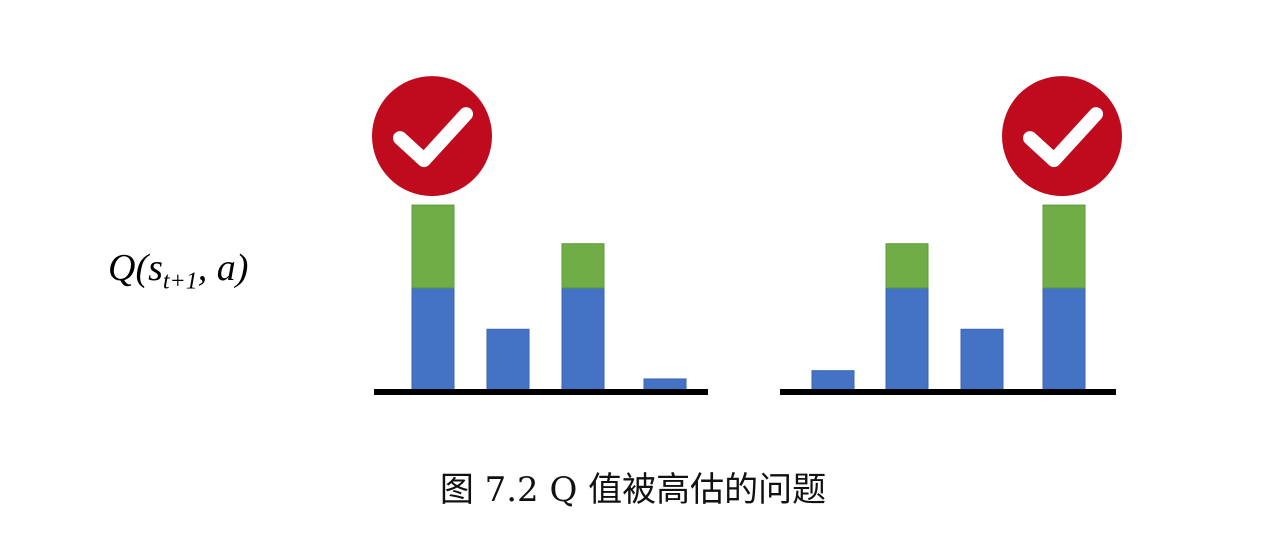 The height and width of the screenshot is (548, 1266). Describe the element at coordinates (633, 490) in the screenshot. I see `figure-caption: 图 7.2 Q 值被高估的问题` at that location.